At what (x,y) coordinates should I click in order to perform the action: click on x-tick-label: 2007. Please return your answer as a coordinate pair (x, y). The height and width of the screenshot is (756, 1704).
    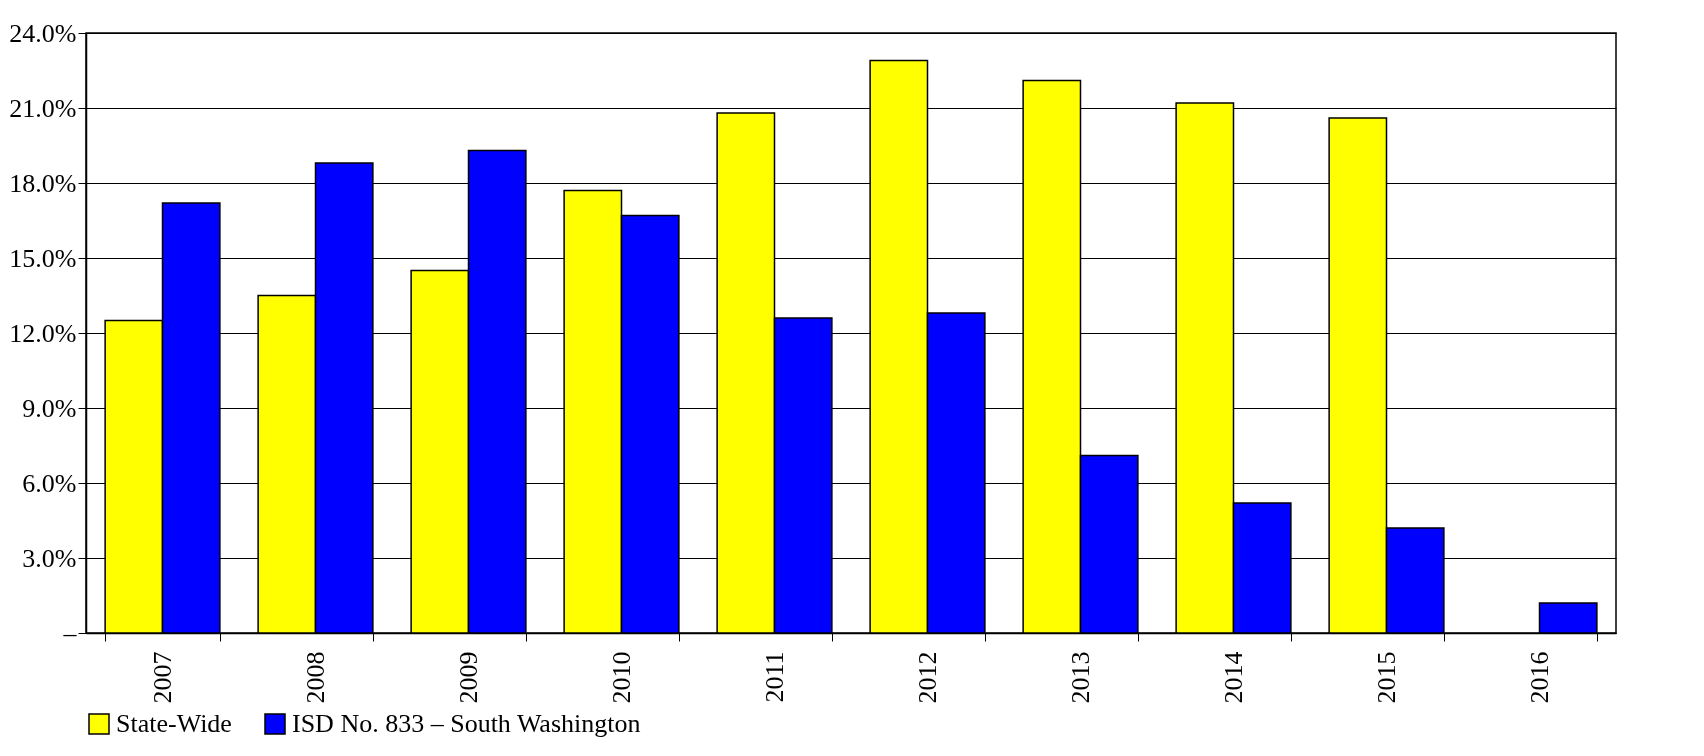
    Looking at the image, I should click on (162, 677).